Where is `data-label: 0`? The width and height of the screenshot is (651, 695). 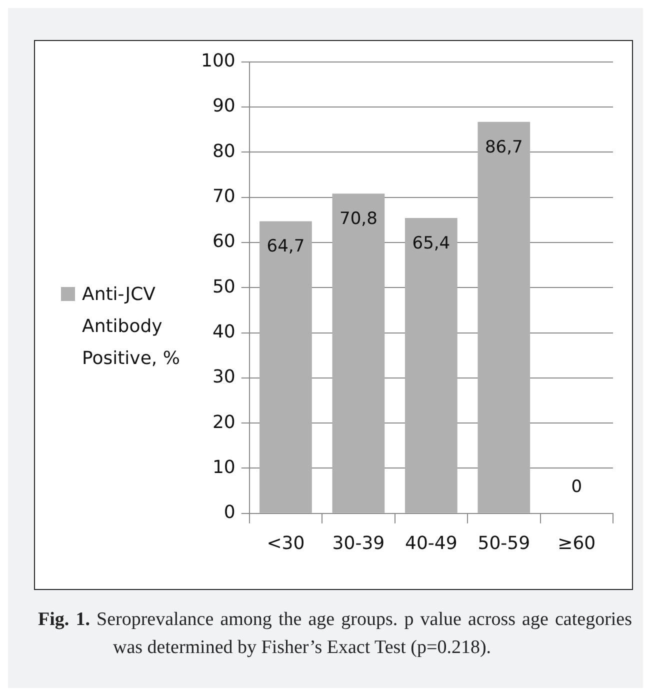 data-label: 0 is located at coordinates (576, 486).